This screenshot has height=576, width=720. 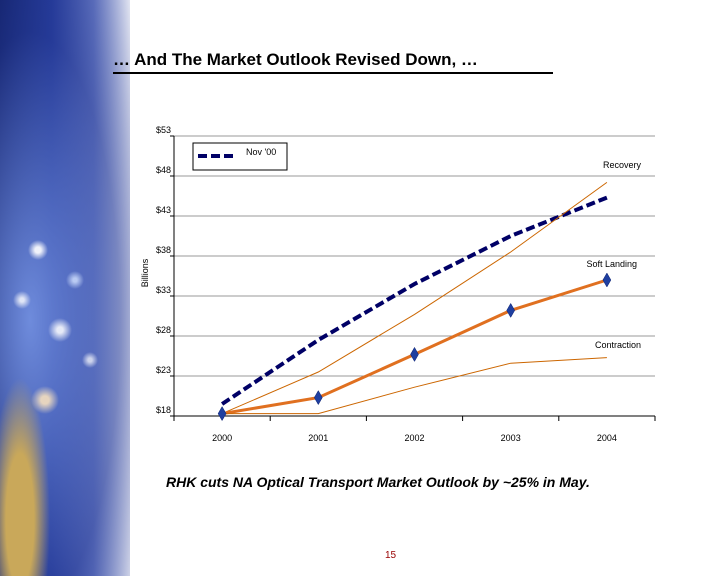 I want to click on y-tick-label: $28, so click(x=163, y=330).